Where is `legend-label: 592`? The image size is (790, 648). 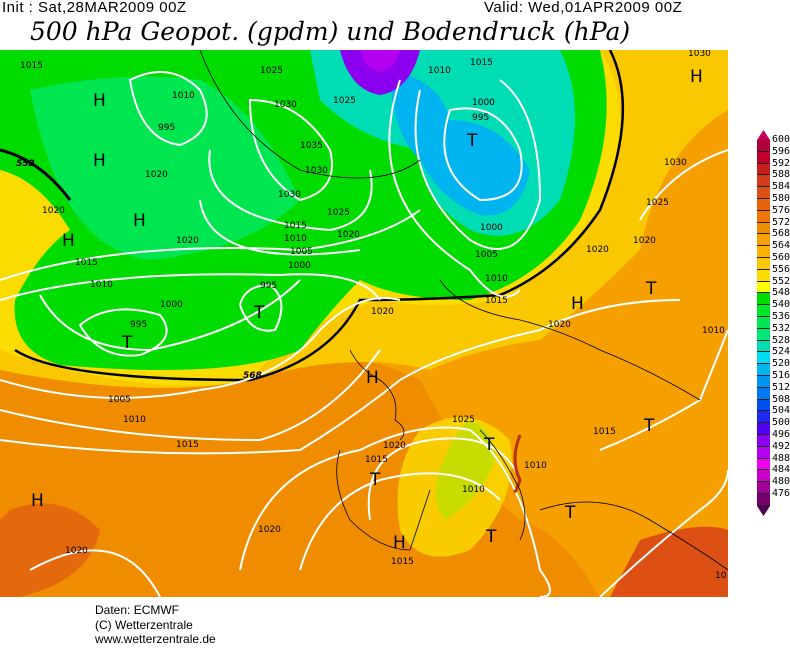
legend-label: 592 is located at coordinates (781, 163).